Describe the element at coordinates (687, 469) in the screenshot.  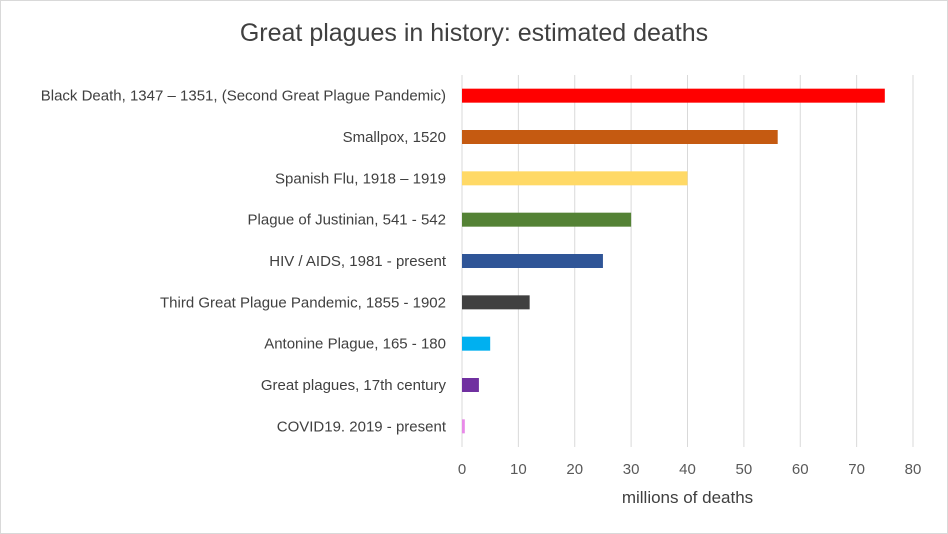
I see `tick-label: 40` at that location.